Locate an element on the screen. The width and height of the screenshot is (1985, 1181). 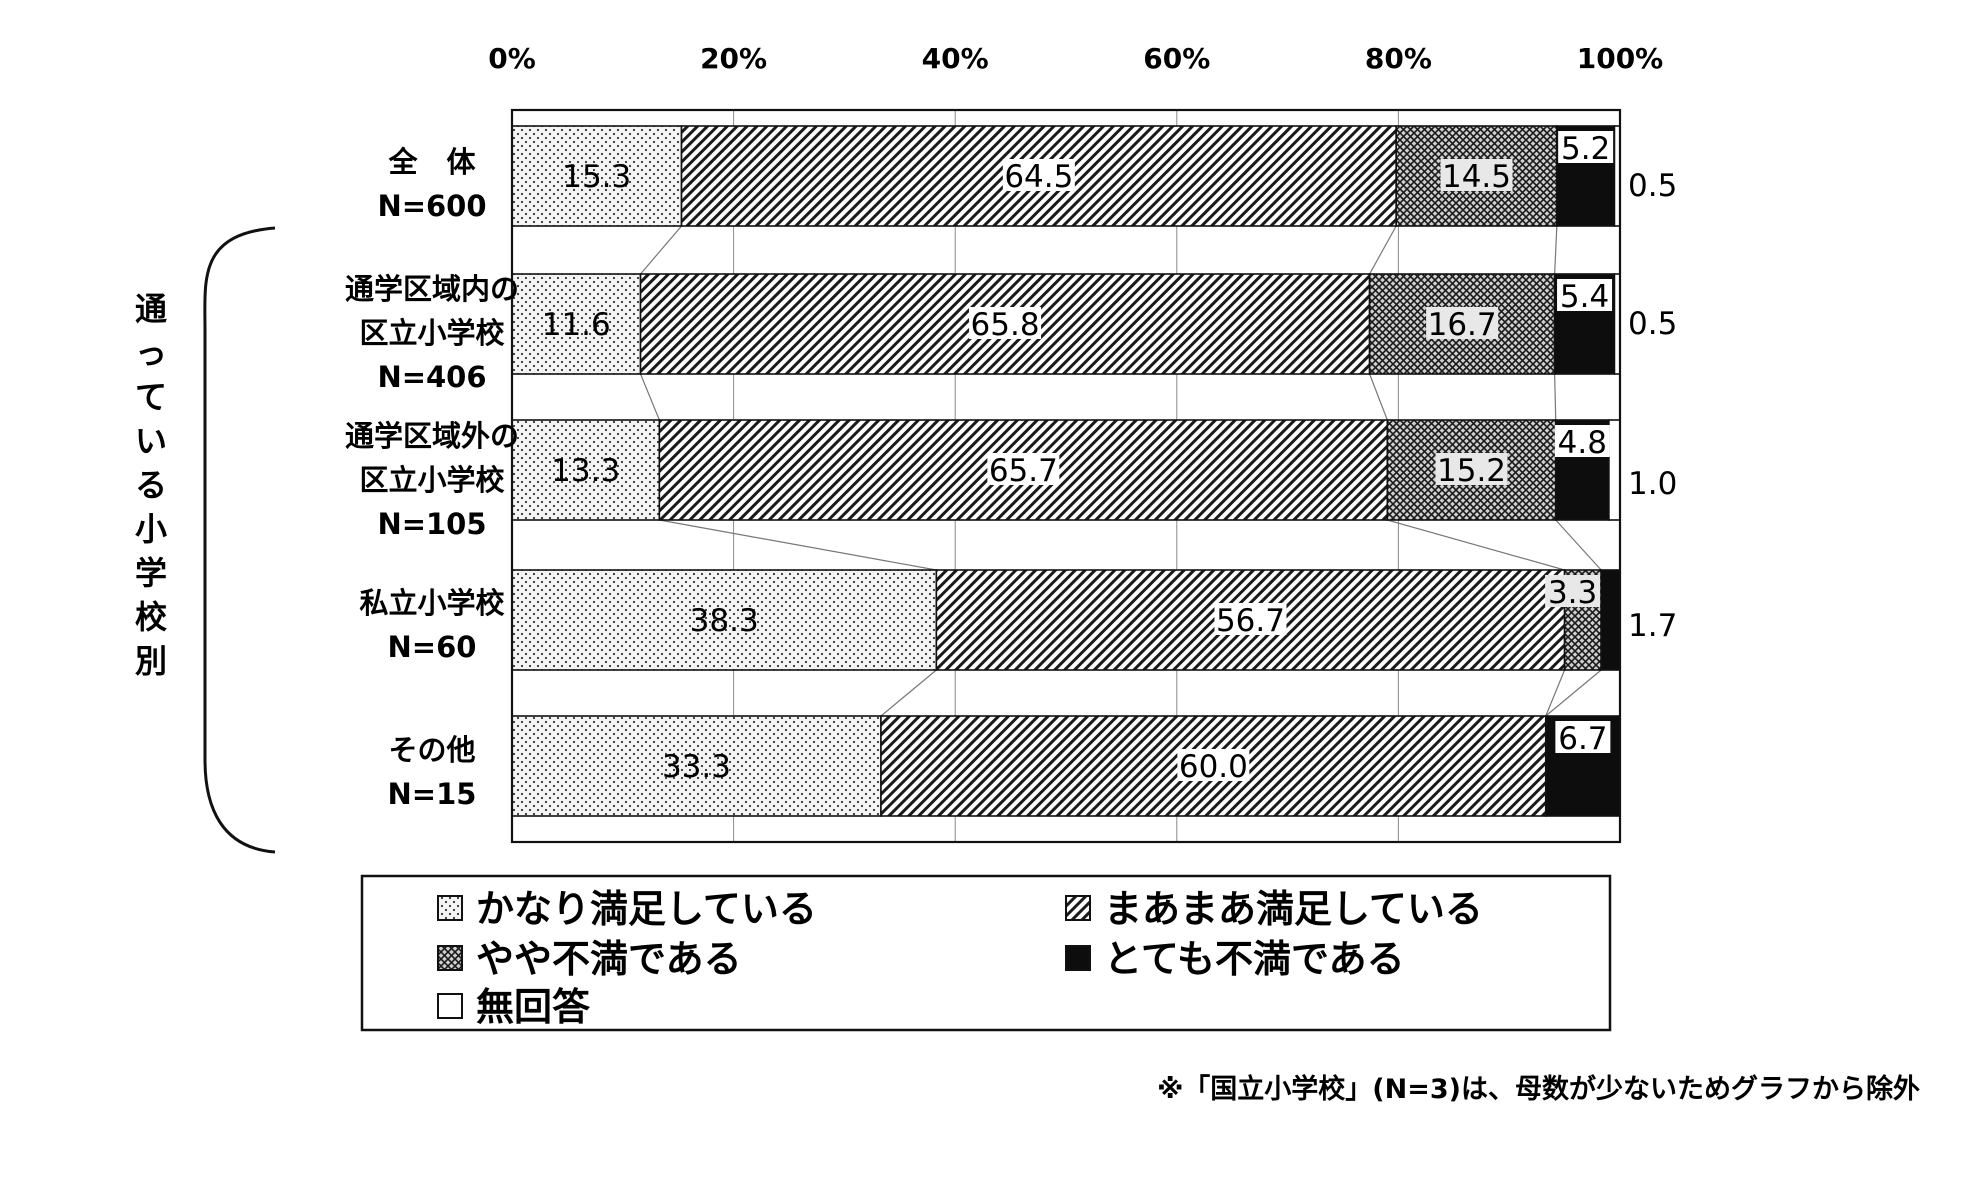
x-tick-label: 80% is located at coordinates (1398, 58).